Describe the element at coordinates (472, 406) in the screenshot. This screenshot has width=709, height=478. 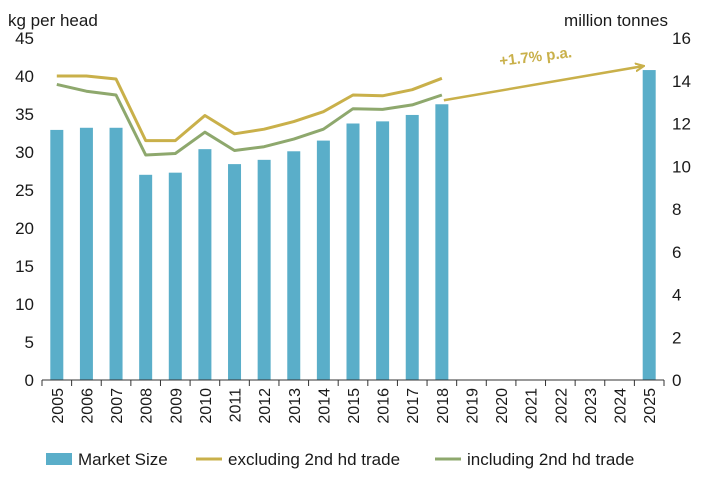
I see `x-tick-label-2019: 2019` at that location.